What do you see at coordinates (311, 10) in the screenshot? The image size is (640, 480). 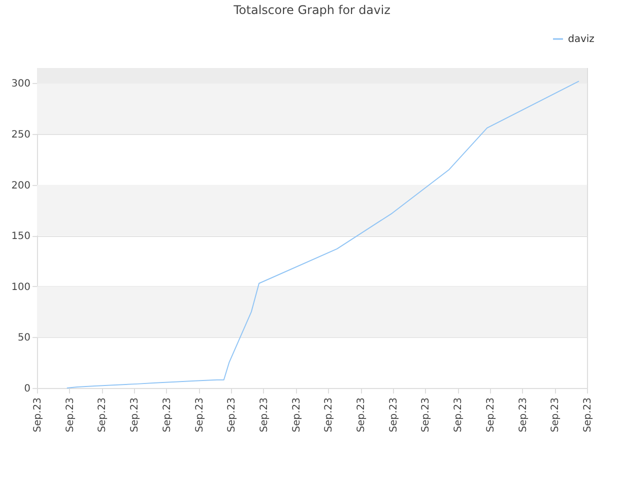 I see `chart-title: Totalscore Graph for daviz` at bounding box center [311, 10].